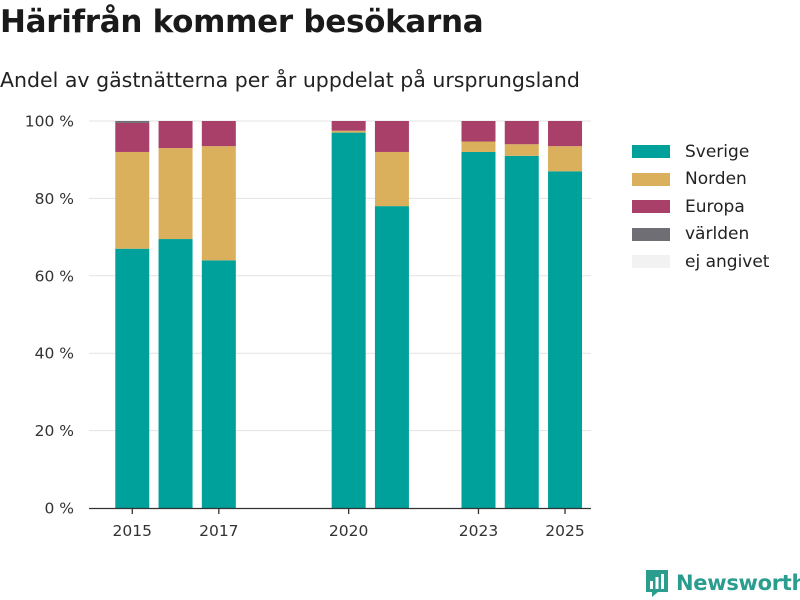 This screenshot has width=800, height=600. What do you see at coordinates (242, 22) in the screenshot?
I see `chart-title: Härifrån kommer besökarna` at bounding box center [242, 22].